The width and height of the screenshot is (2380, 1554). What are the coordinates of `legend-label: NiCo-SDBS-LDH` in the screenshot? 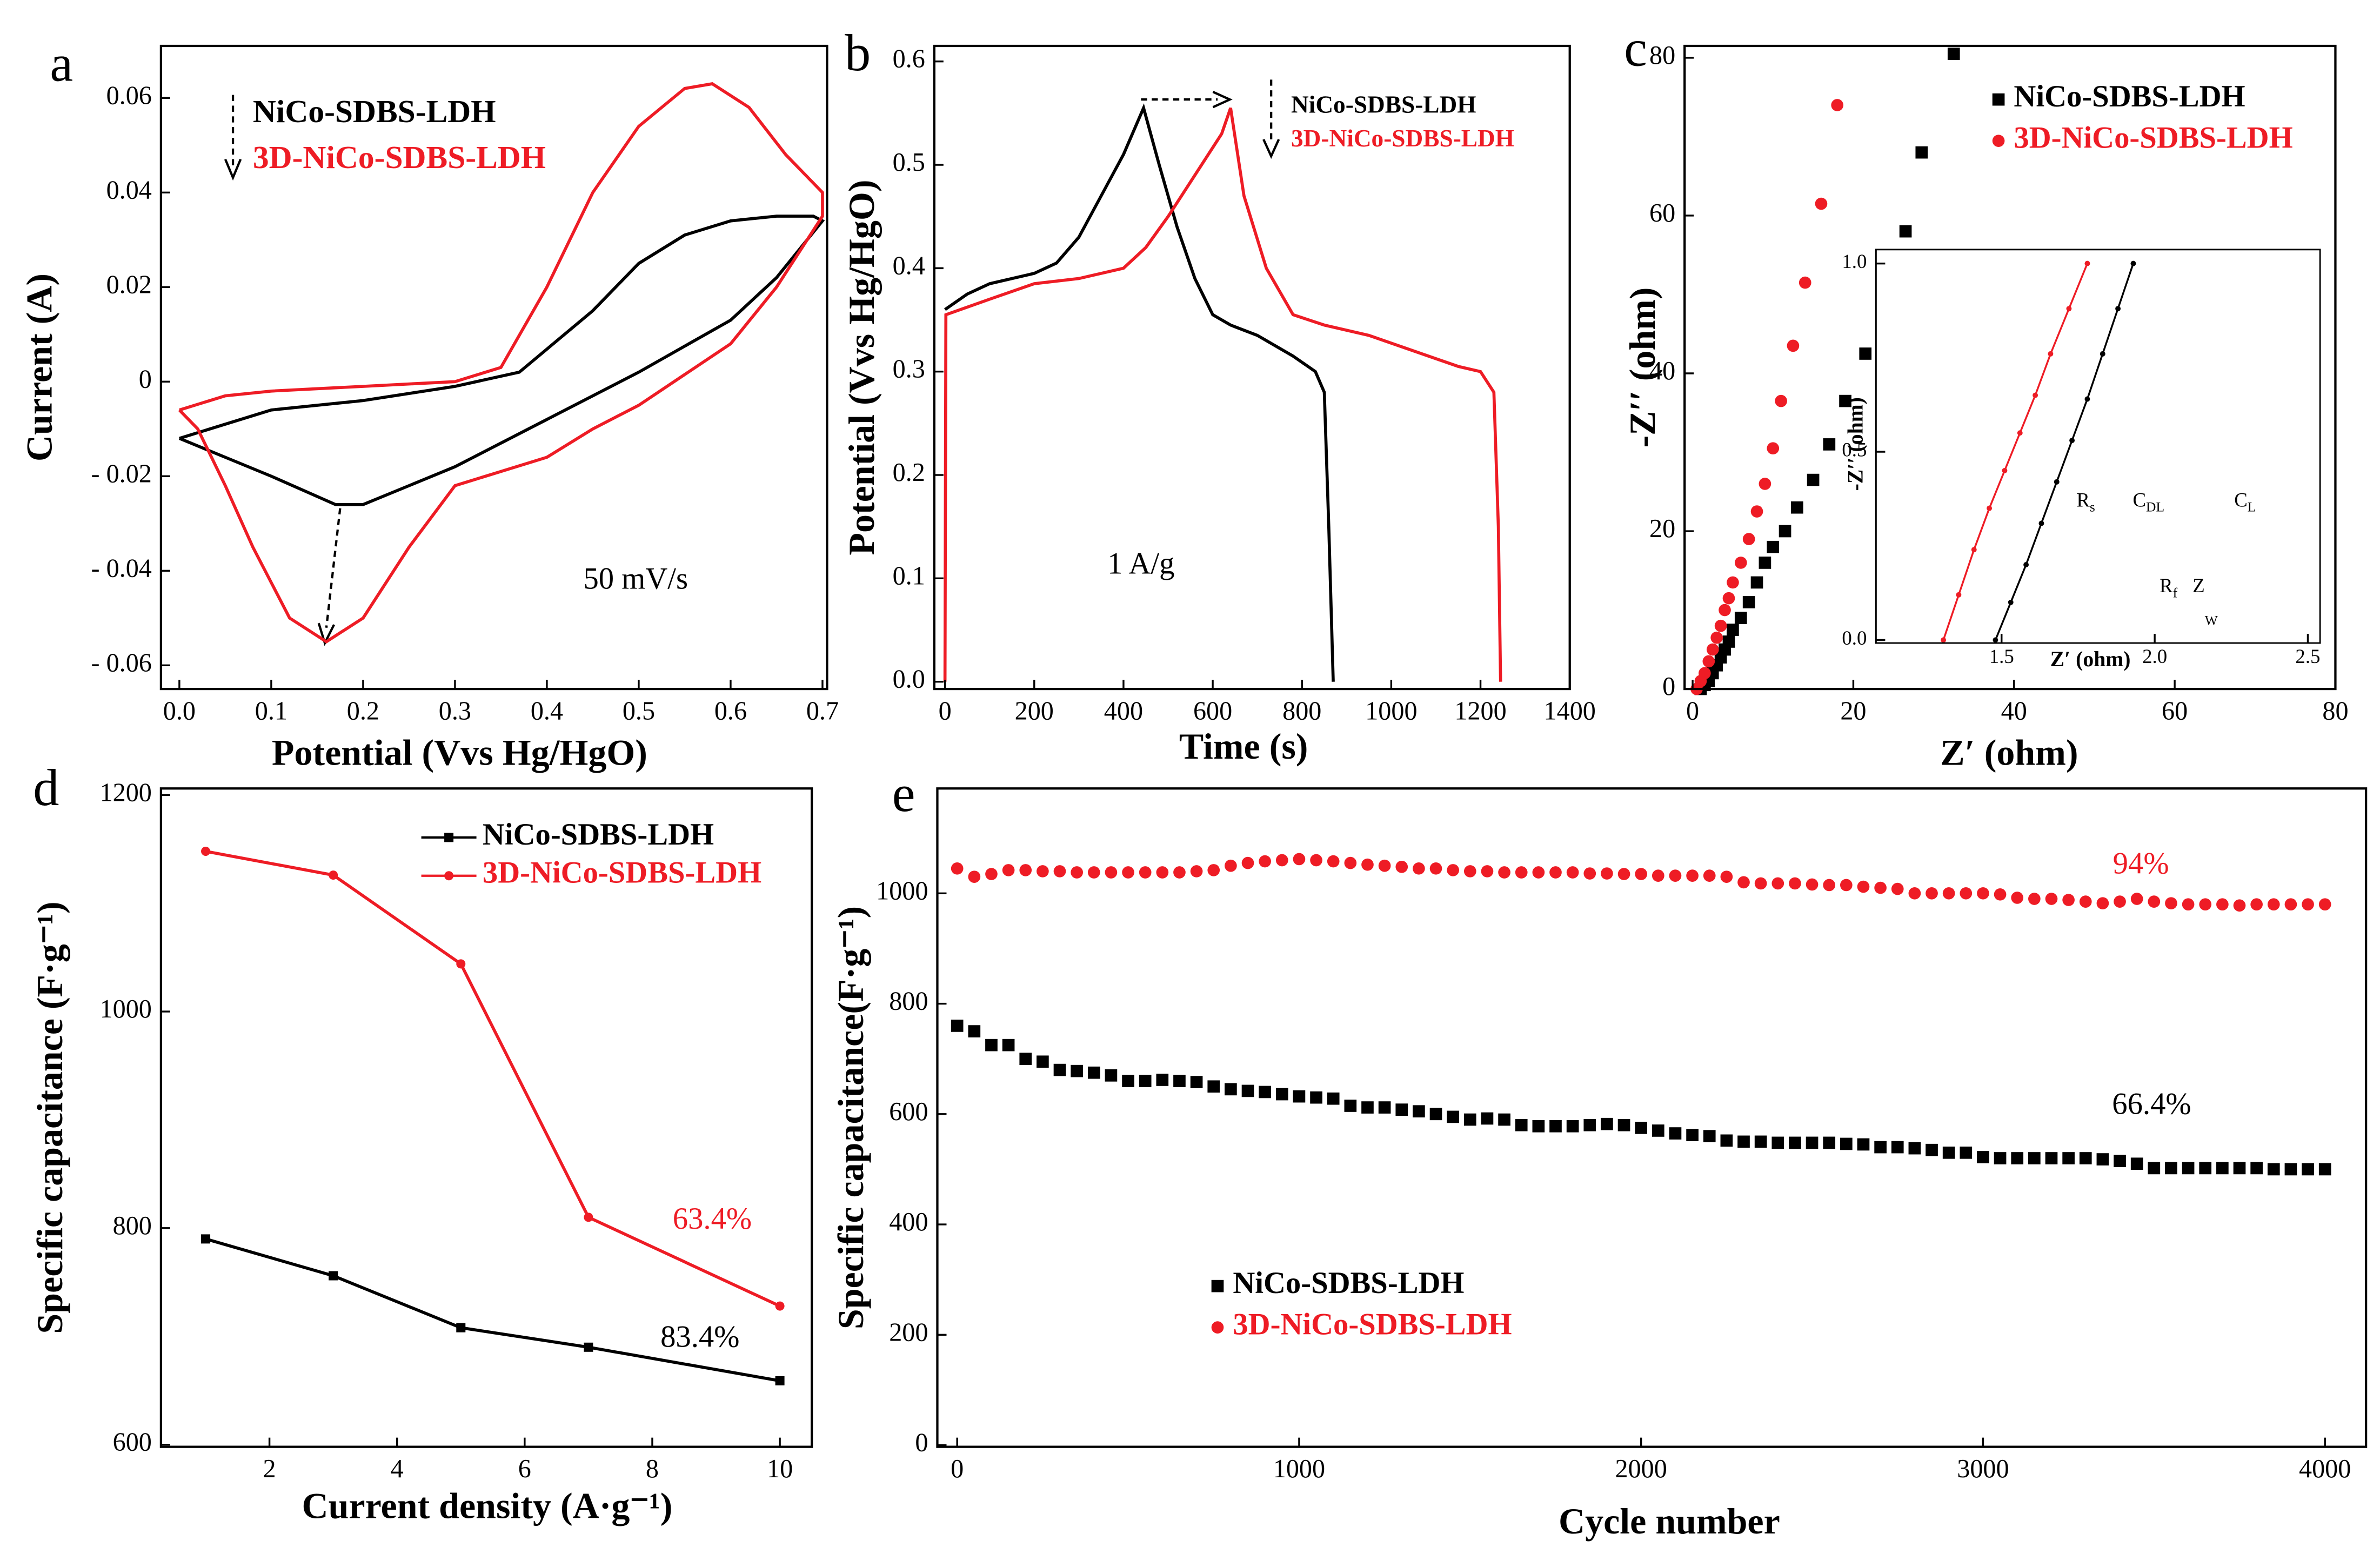 It's located at (598, 835).